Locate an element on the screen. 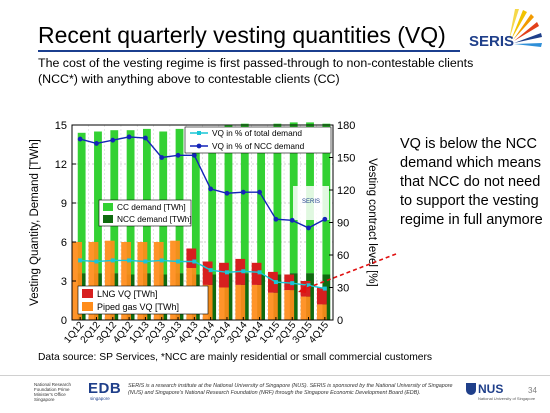  y-tick-label: 12 is located at coordinates (61, 165).